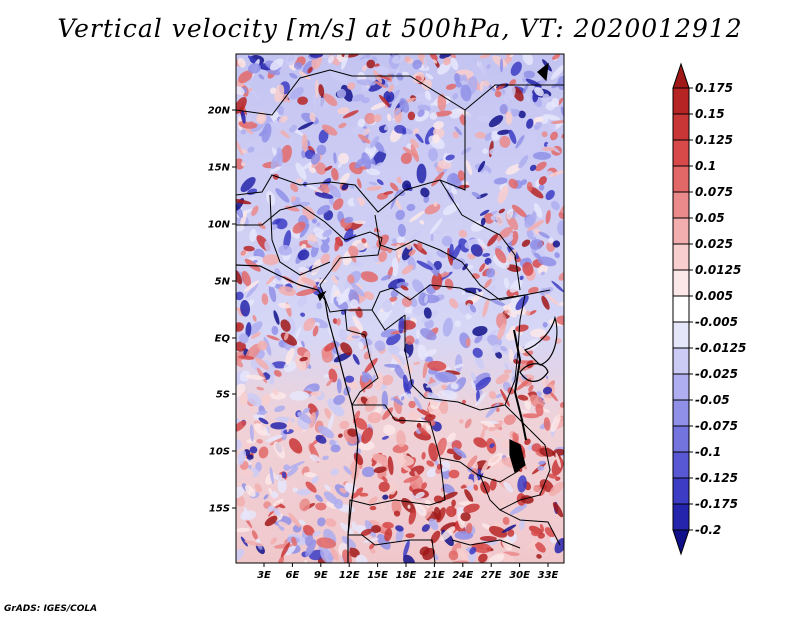 This screenshot has height=618, width=800. Describe the element at coordinates (293, 575) in the screenshot. I see `lon-label: 6E` at that location.